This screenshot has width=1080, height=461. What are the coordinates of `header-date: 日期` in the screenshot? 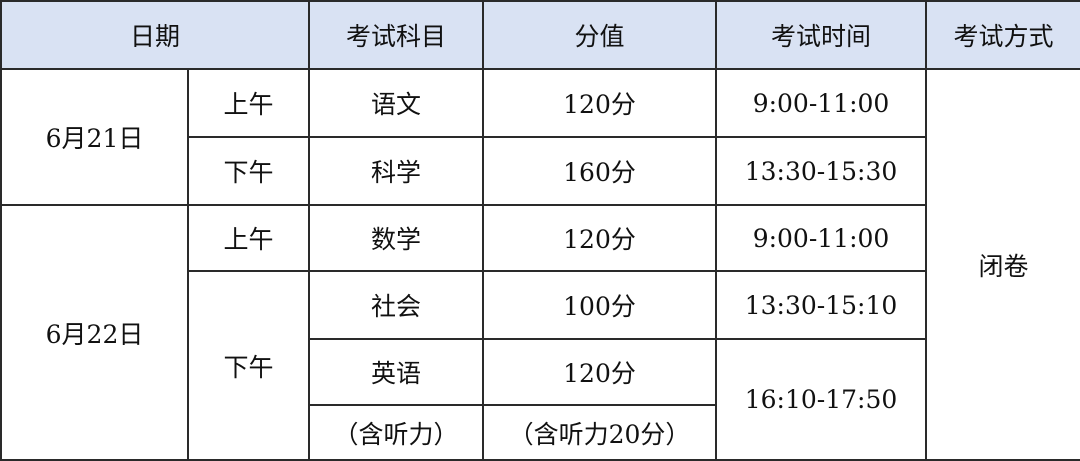 It's located at (155, 35).